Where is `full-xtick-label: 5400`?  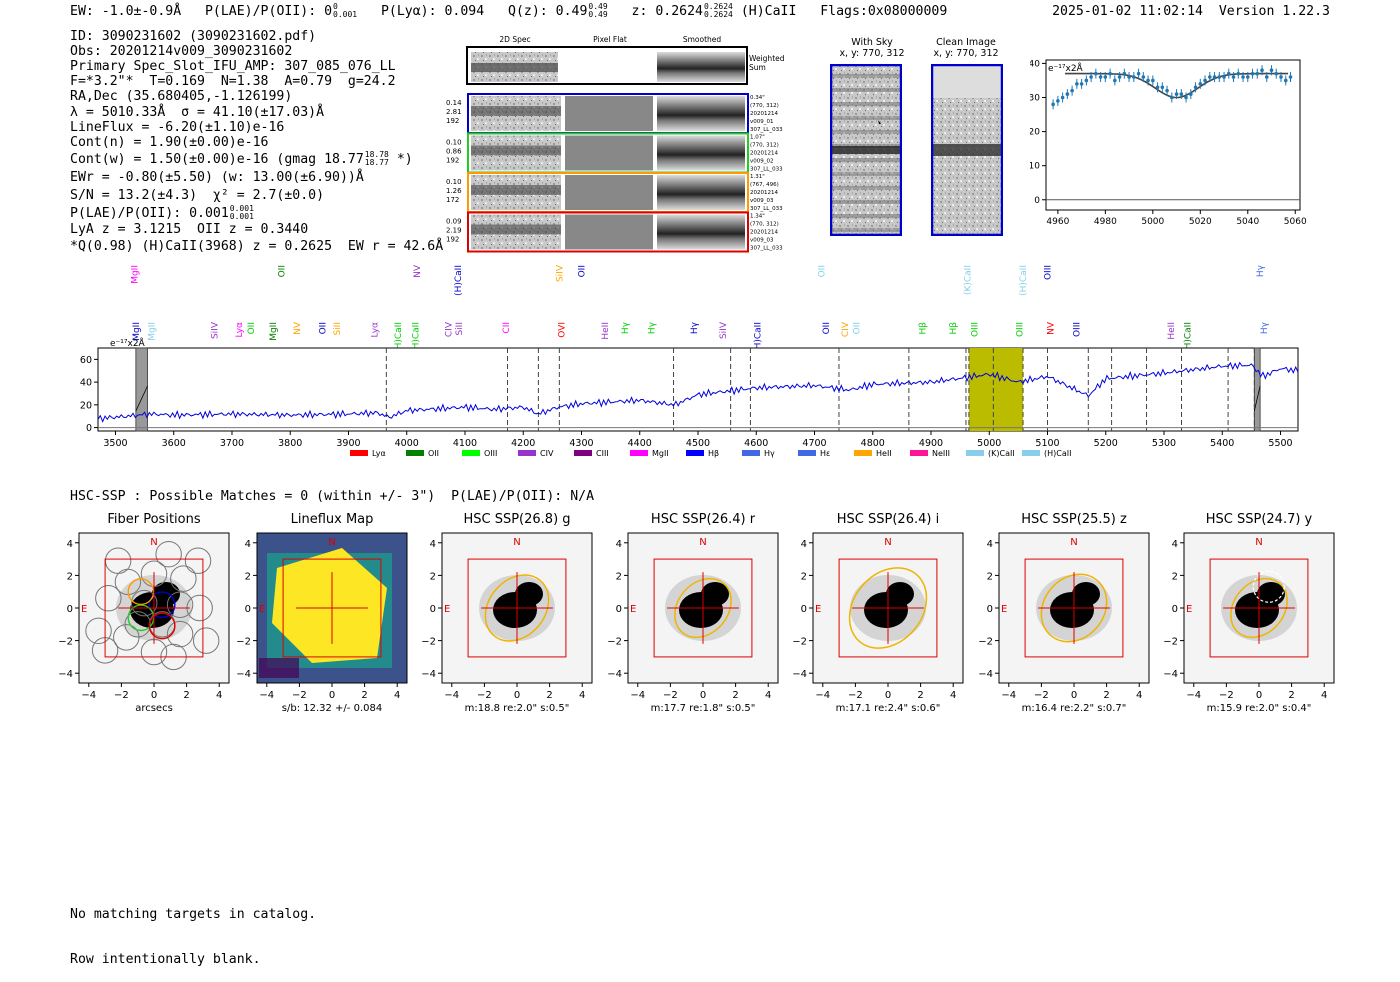
full-xtick-label: 5400 is located at coordinates (1222, 443).